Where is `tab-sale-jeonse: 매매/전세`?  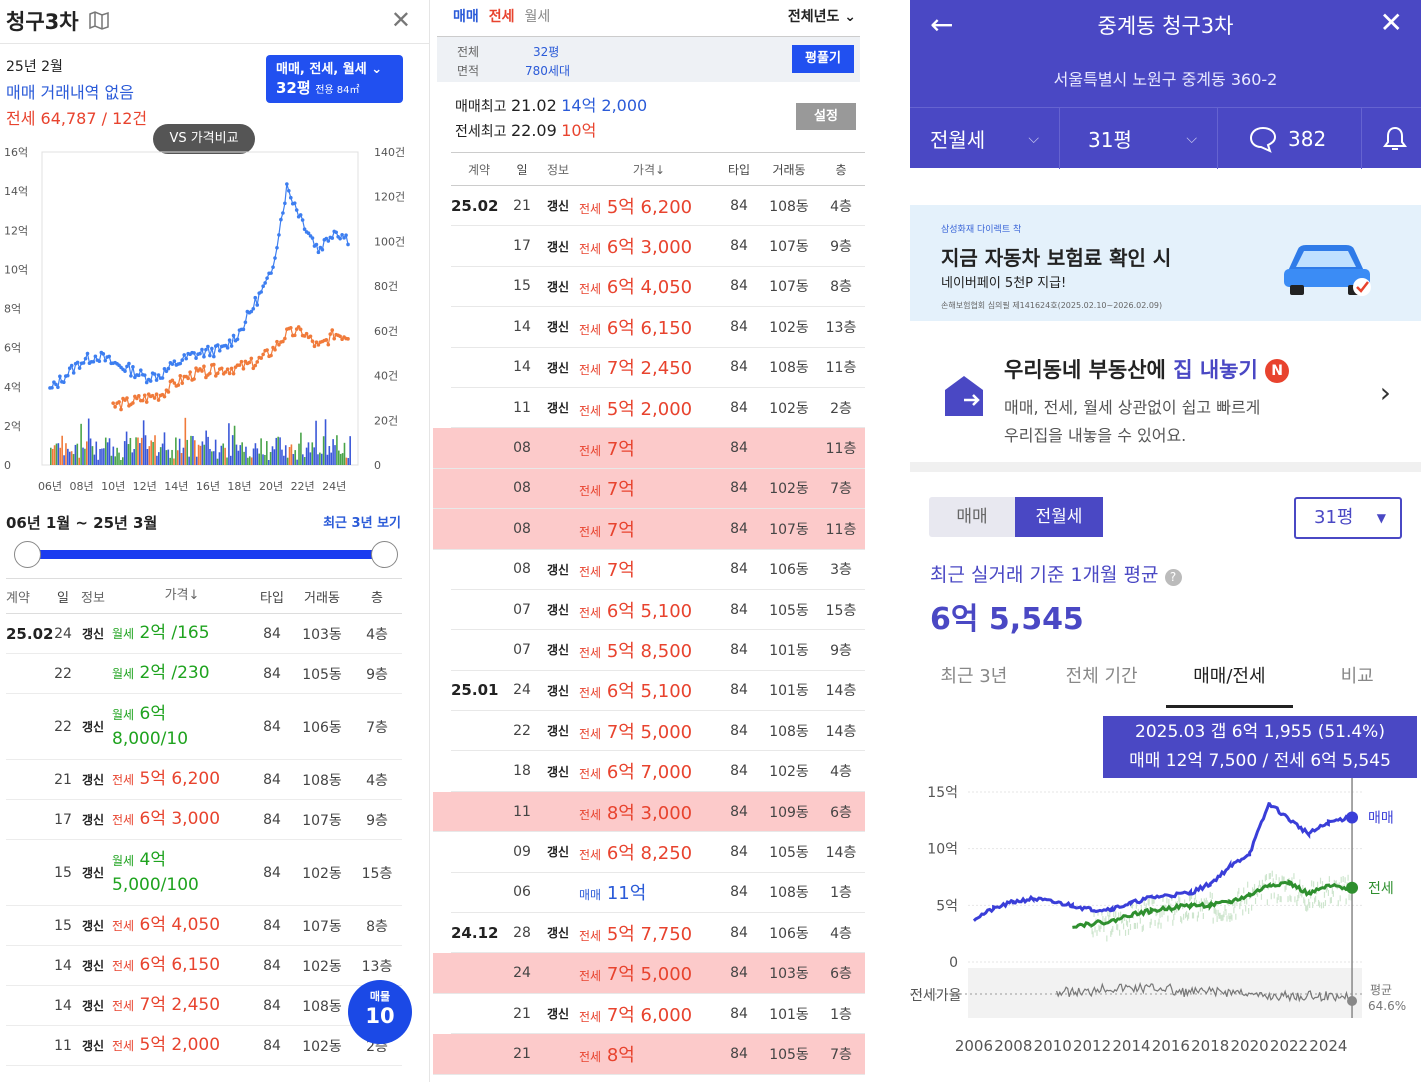
tab-sale-jeonse: 매매/전세 is located at coordinates (1229, 679).